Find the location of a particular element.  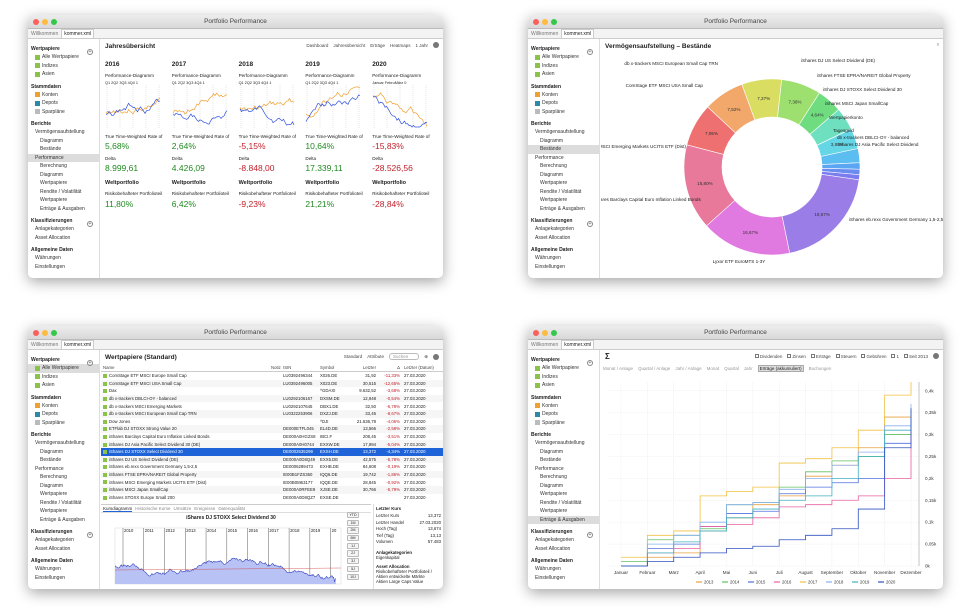

detail-tab: Ereignisse is located at coordinates (205, 508).